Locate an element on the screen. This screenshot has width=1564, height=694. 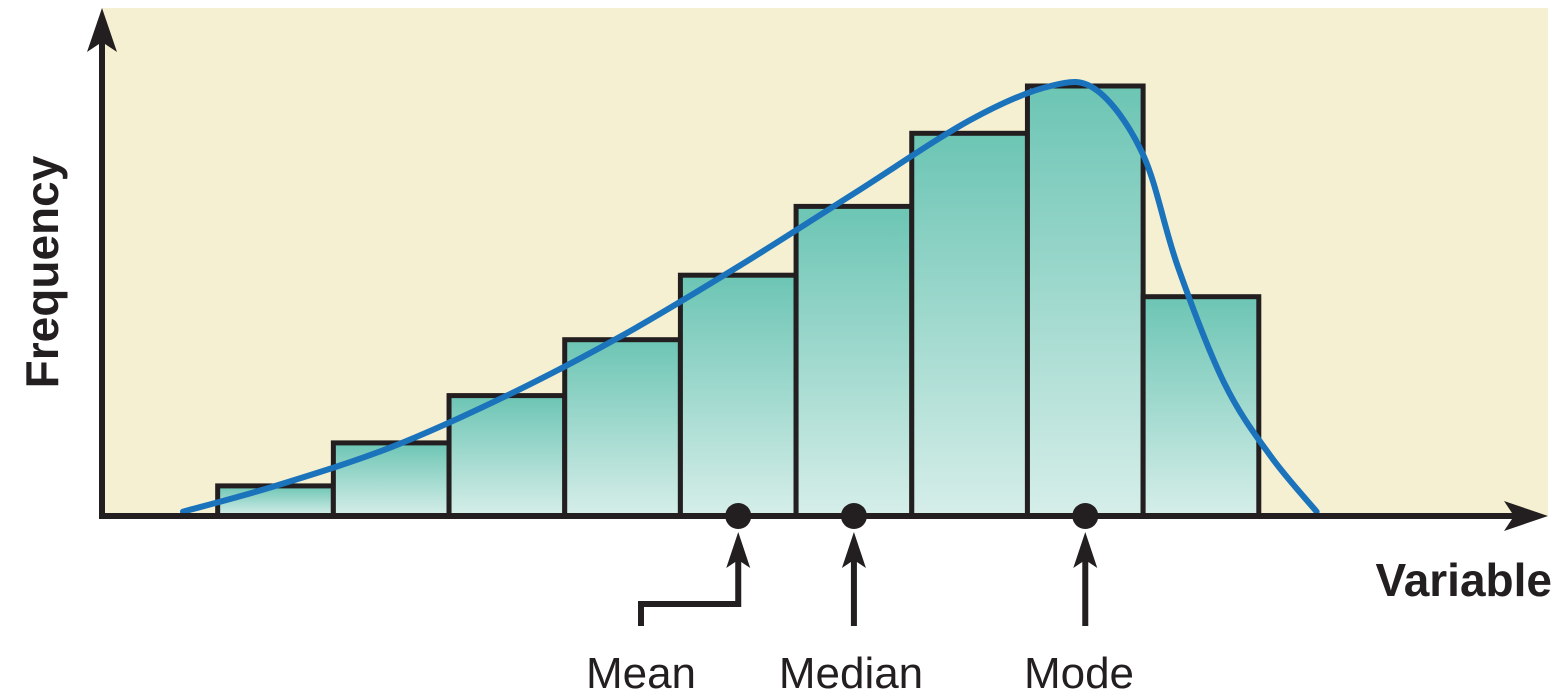
mean-pointer-line is located at coordinates (690, 593).